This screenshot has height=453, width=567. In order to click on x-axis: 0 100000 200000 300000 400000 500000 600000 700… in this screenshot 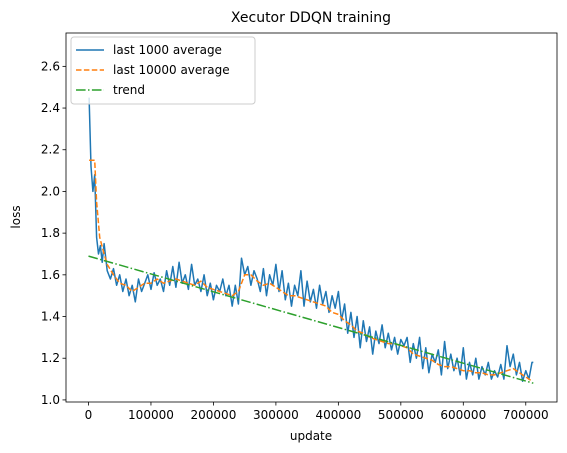, I will do `click(317, 412)`.